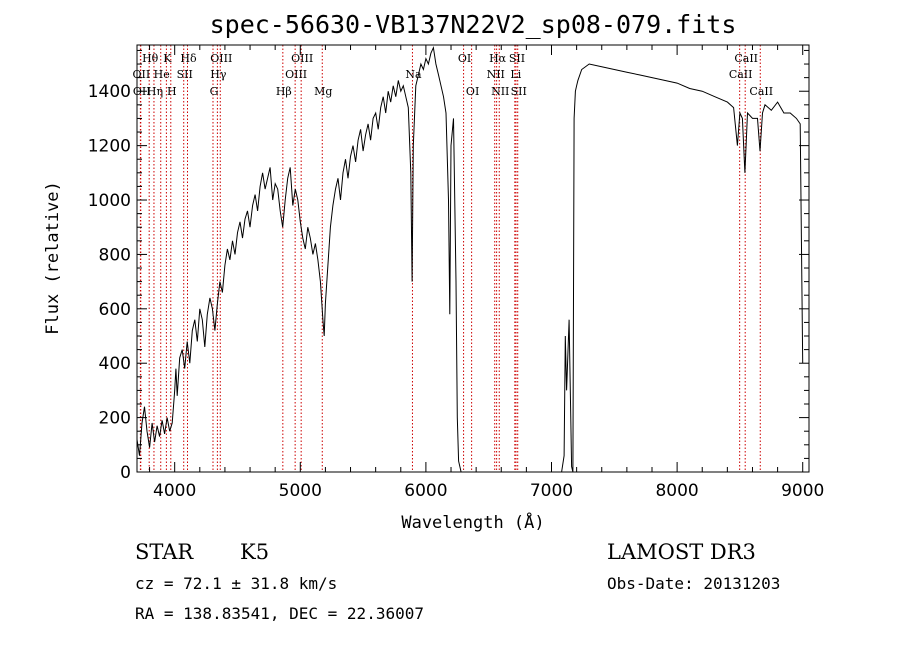 The width and height of the screenshot is (900, 649). What do you see at coordinates (323, 91) in the screenshot?
I see `line-marker-label: Mg` at bounding box center [323, 91].